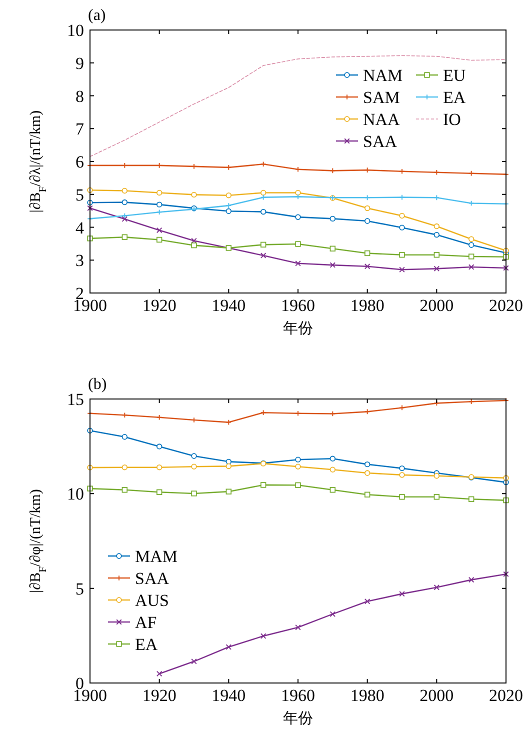 The width and height of the screenshot is (525, 738). I want to click on legend-label: EU, so click(454, 75).